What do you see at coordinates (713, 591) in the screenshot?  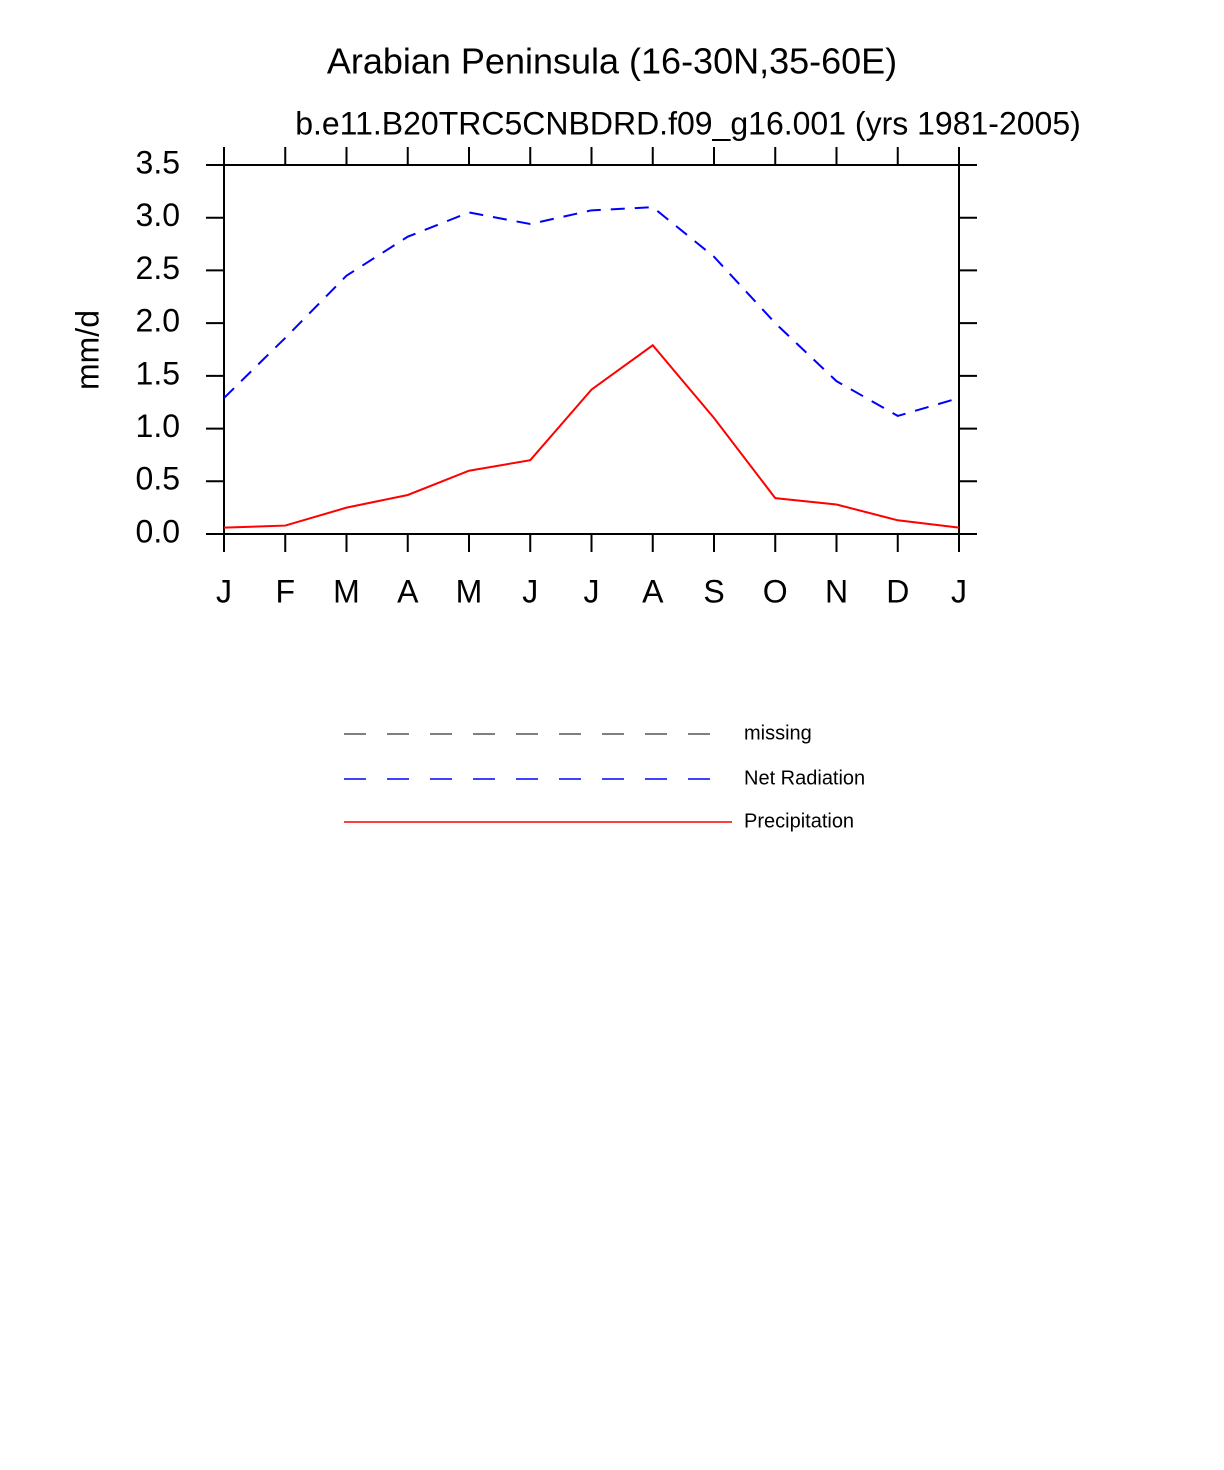 I see `x-tick-label: S` at bounding box center [713, 591].